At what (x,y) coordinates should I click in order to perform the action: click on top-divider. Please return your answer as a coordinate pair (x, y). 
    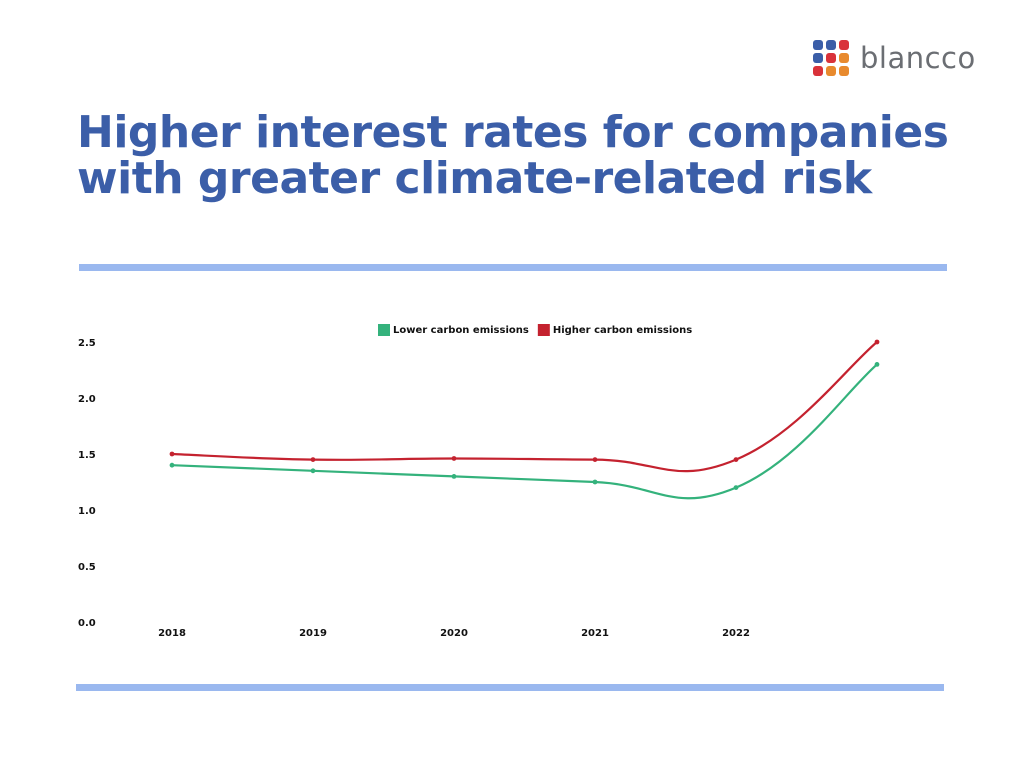
    Looking at the image, I should click on (513, 267).